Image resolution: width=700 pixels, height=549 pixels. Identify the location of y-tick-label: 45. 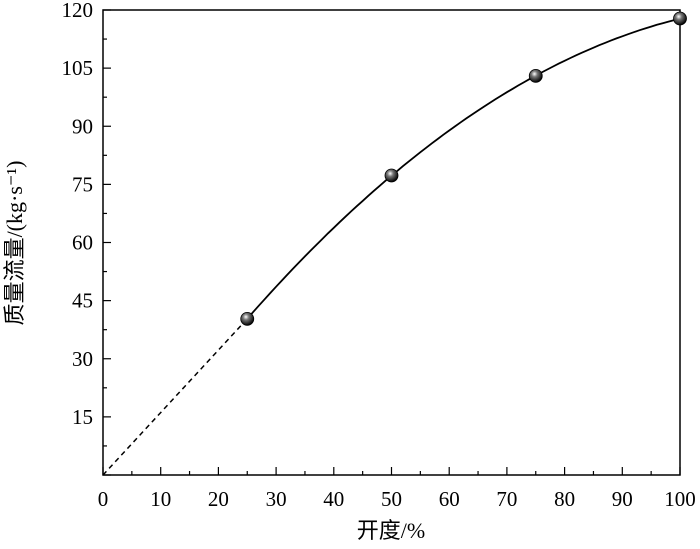
(82, 301).